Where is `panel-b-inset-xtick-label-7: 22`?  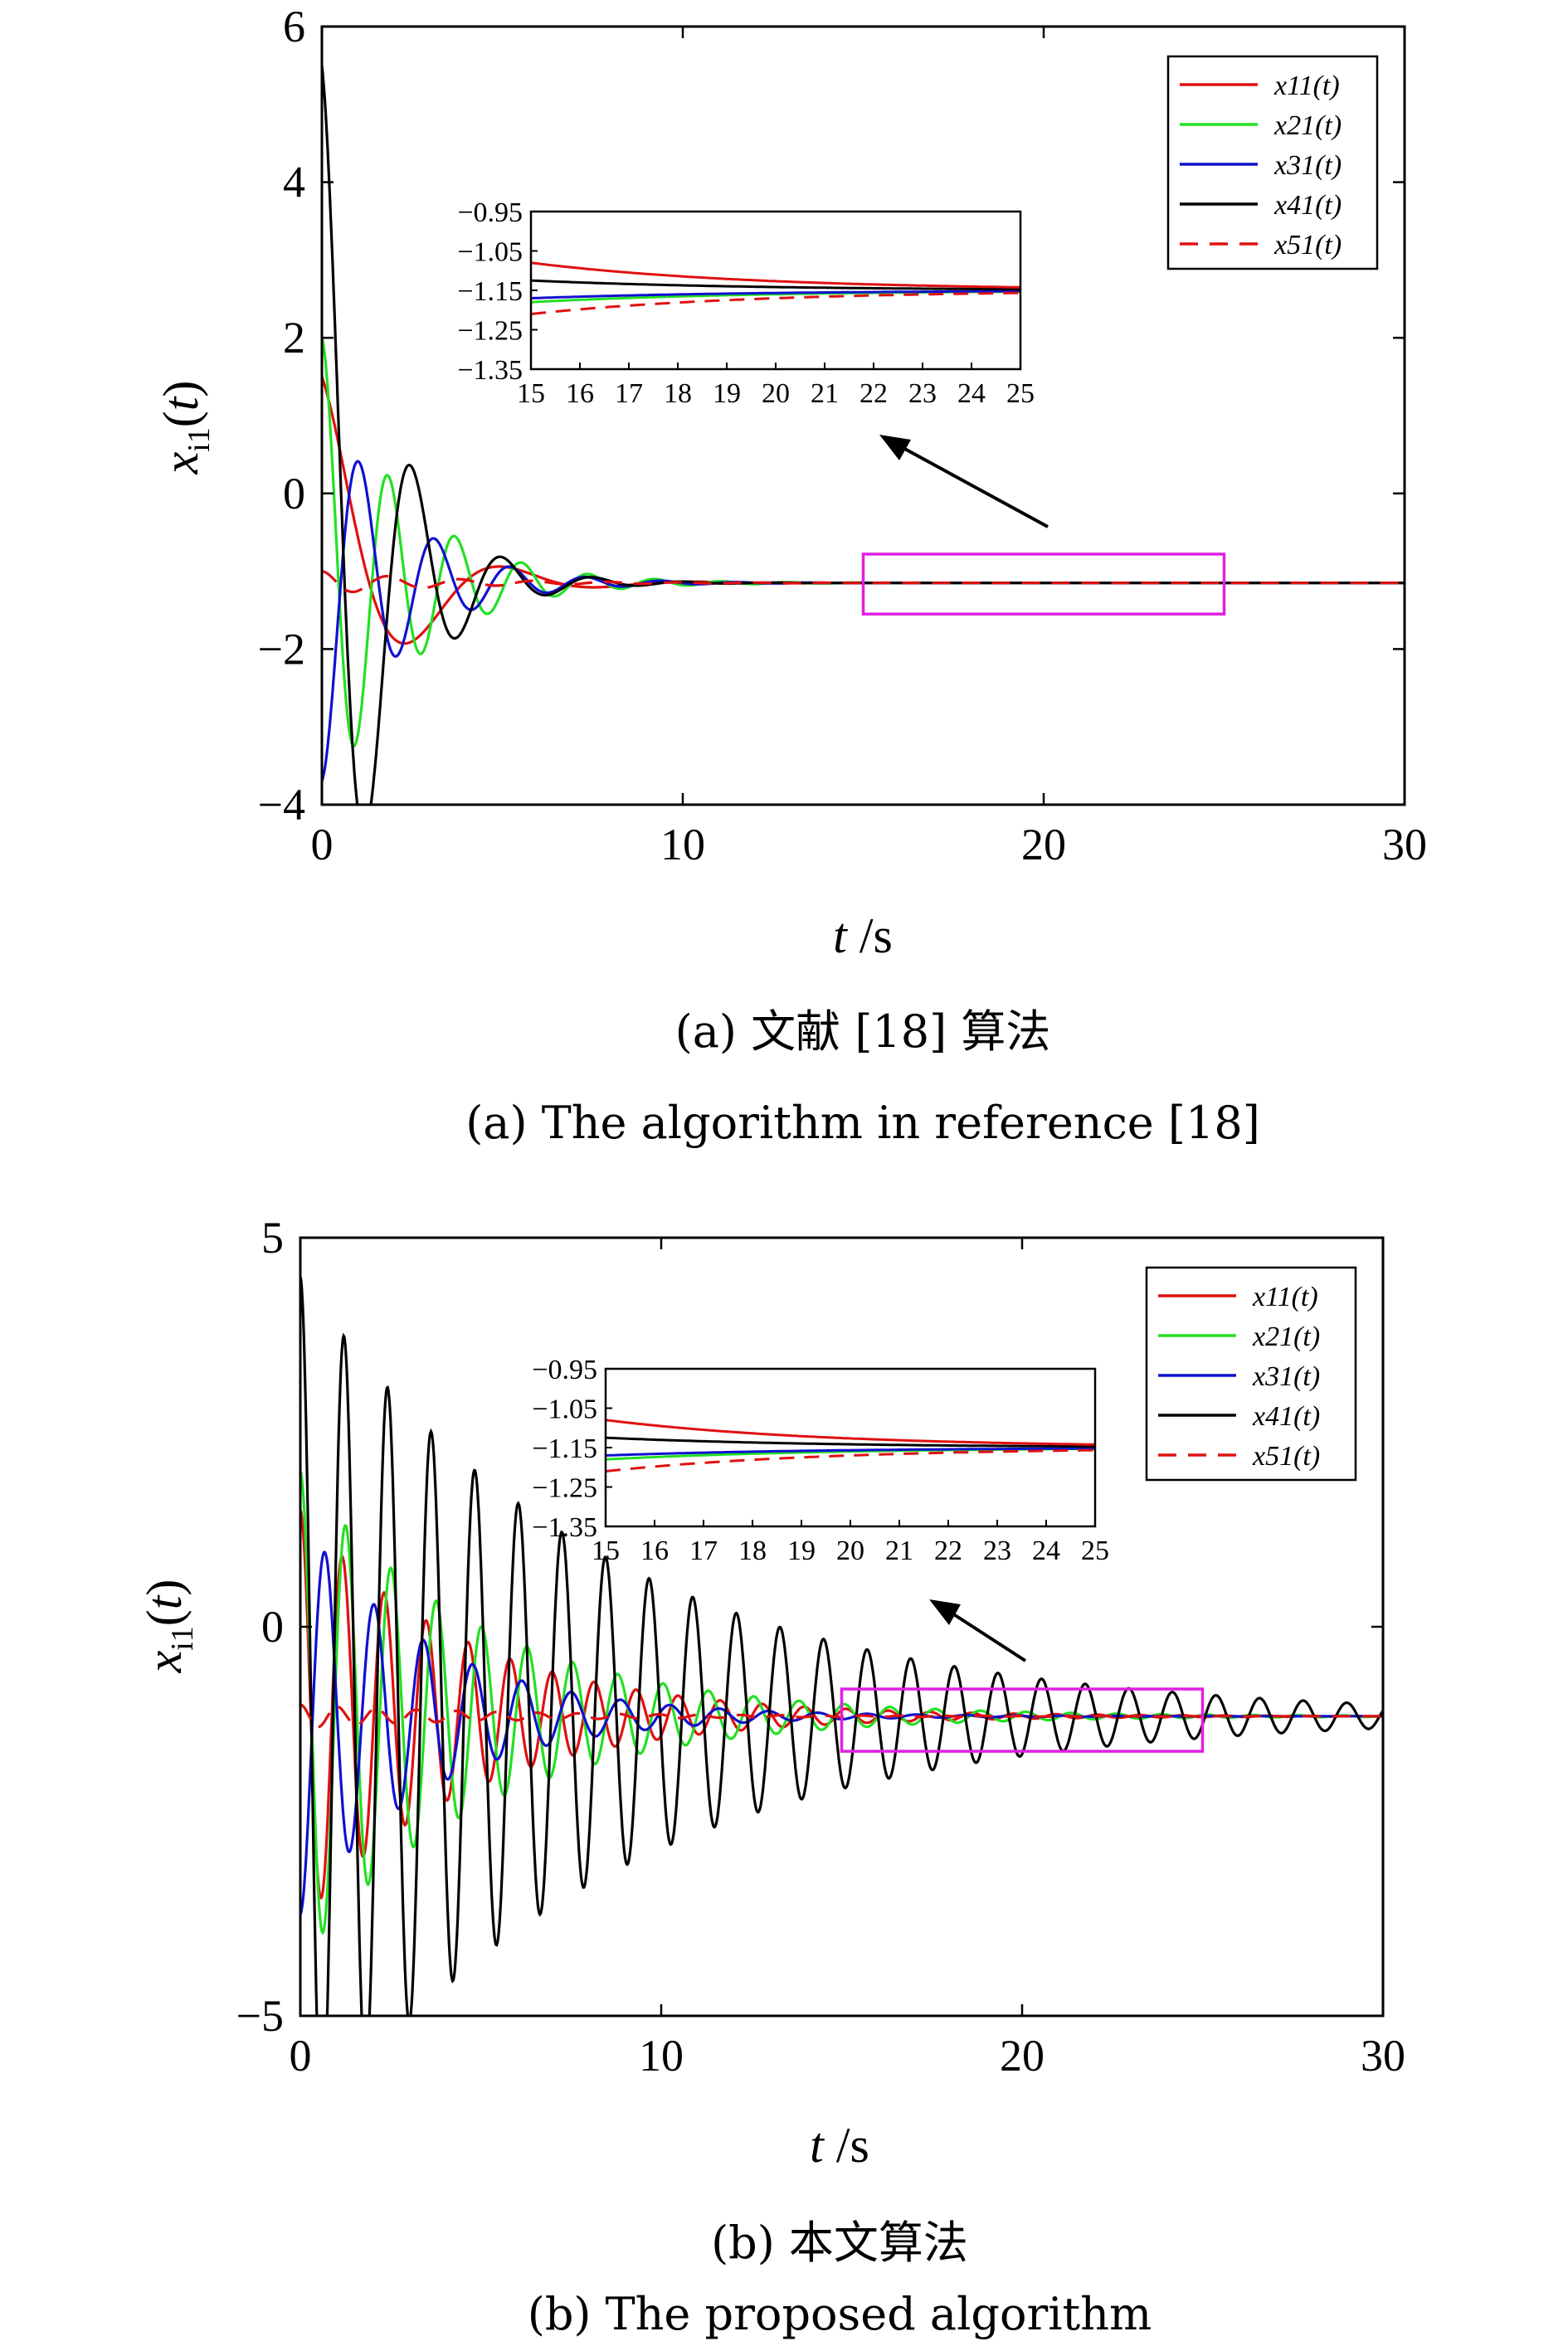
panel-b-inset-xtick-label-7: 22 is located at coordinates (948, 1551).